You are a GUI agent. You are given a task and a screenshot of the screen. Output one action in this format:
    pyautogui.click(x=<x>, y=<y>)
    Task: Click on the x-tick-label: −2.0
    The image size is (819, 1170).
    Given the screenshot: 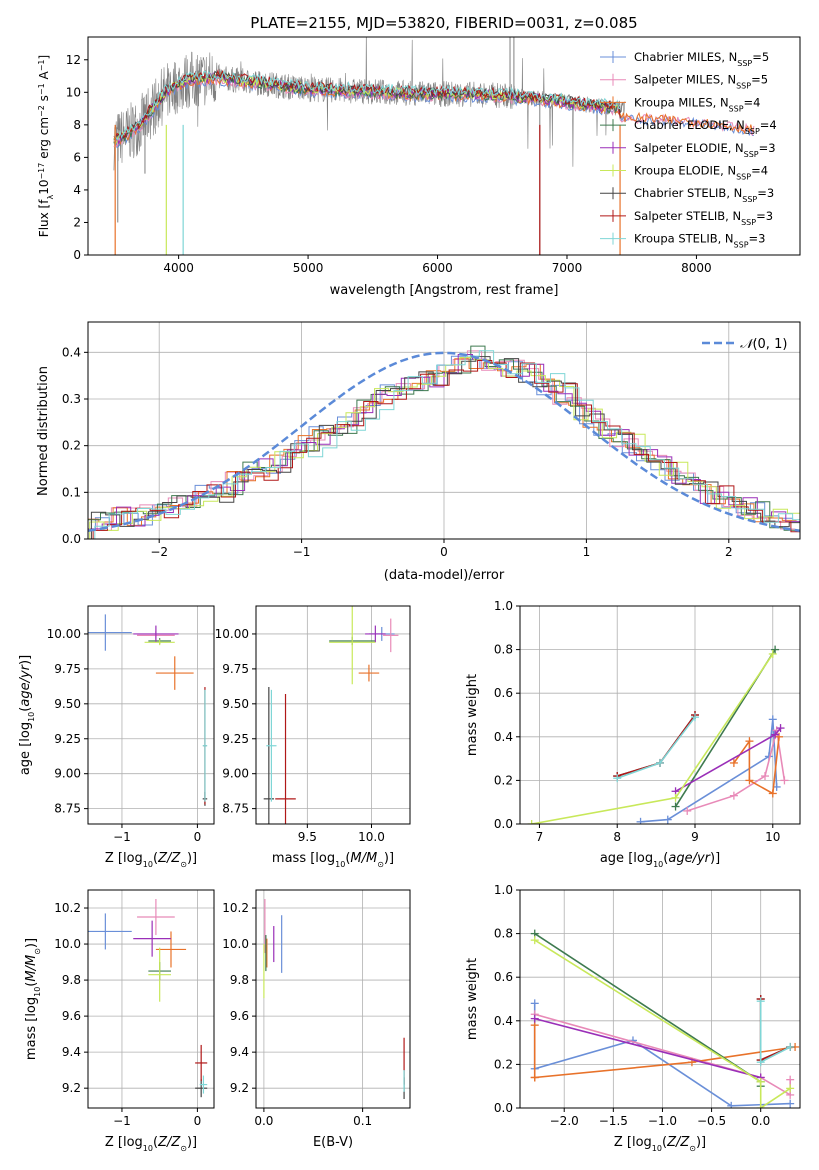 What is the action you would take?
    pyautogui.click(x=564, y=1121)
    